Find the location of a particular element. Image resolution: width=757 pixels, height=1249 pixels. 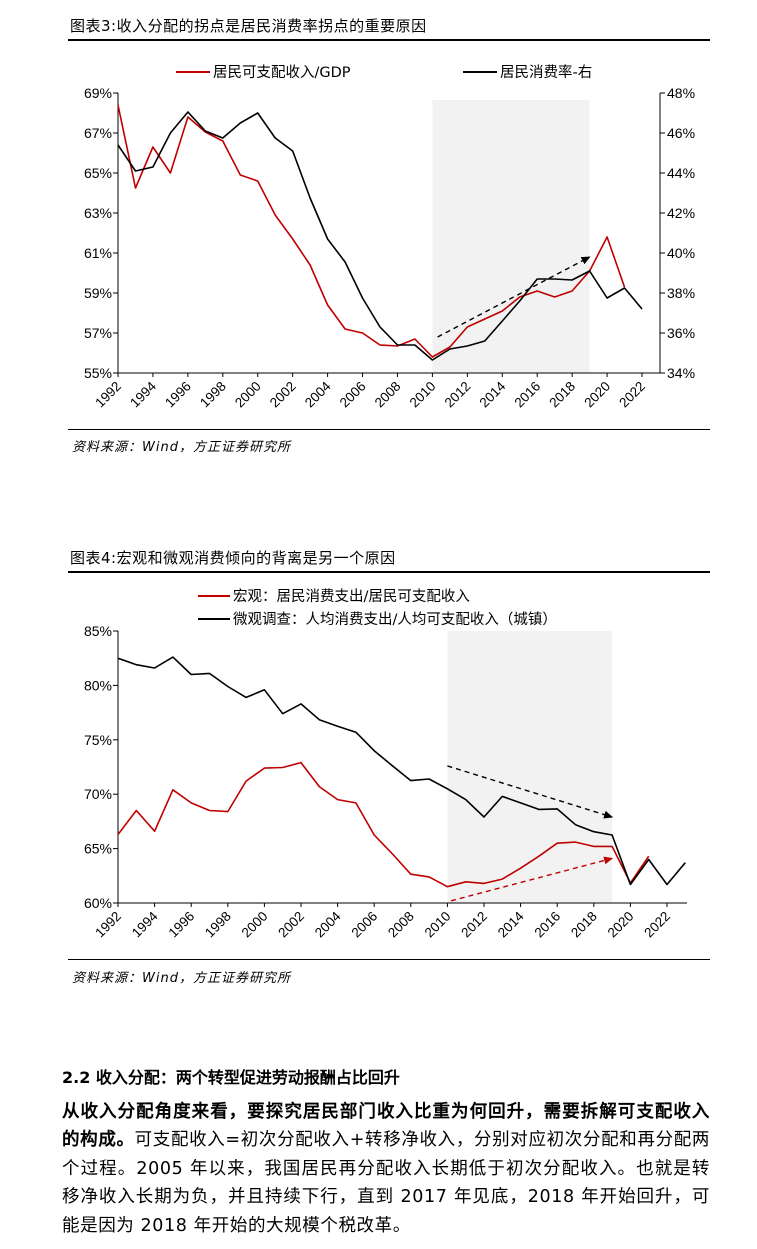

y2-tick-label: 34% is located at coordinates (681, 373).